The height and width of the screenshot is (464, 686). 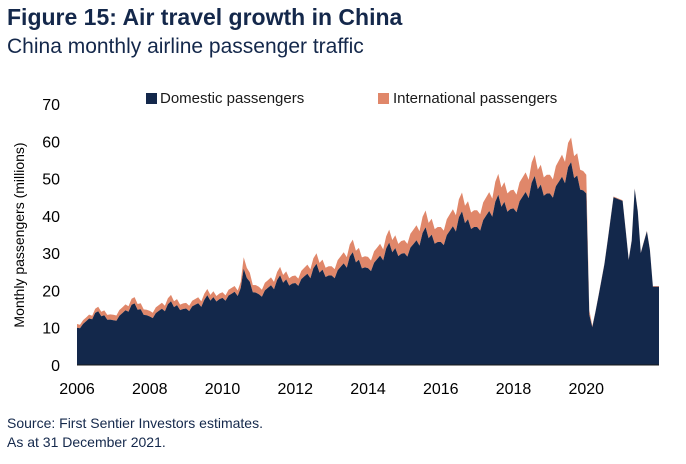 What do you see at coordinates (223, 389) in the screenshot?
I see `x-tick-label-2010: 2010` at bounding box center [223, 389].